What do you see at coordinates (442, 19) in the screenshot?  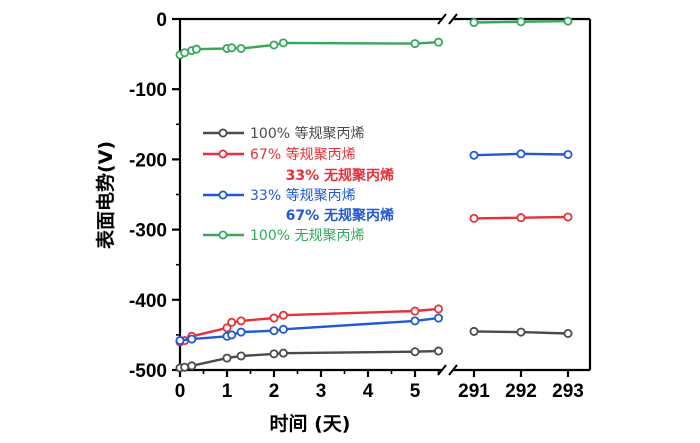 I see `axis-break-mark-top-a` at bounding box center [442, 19].